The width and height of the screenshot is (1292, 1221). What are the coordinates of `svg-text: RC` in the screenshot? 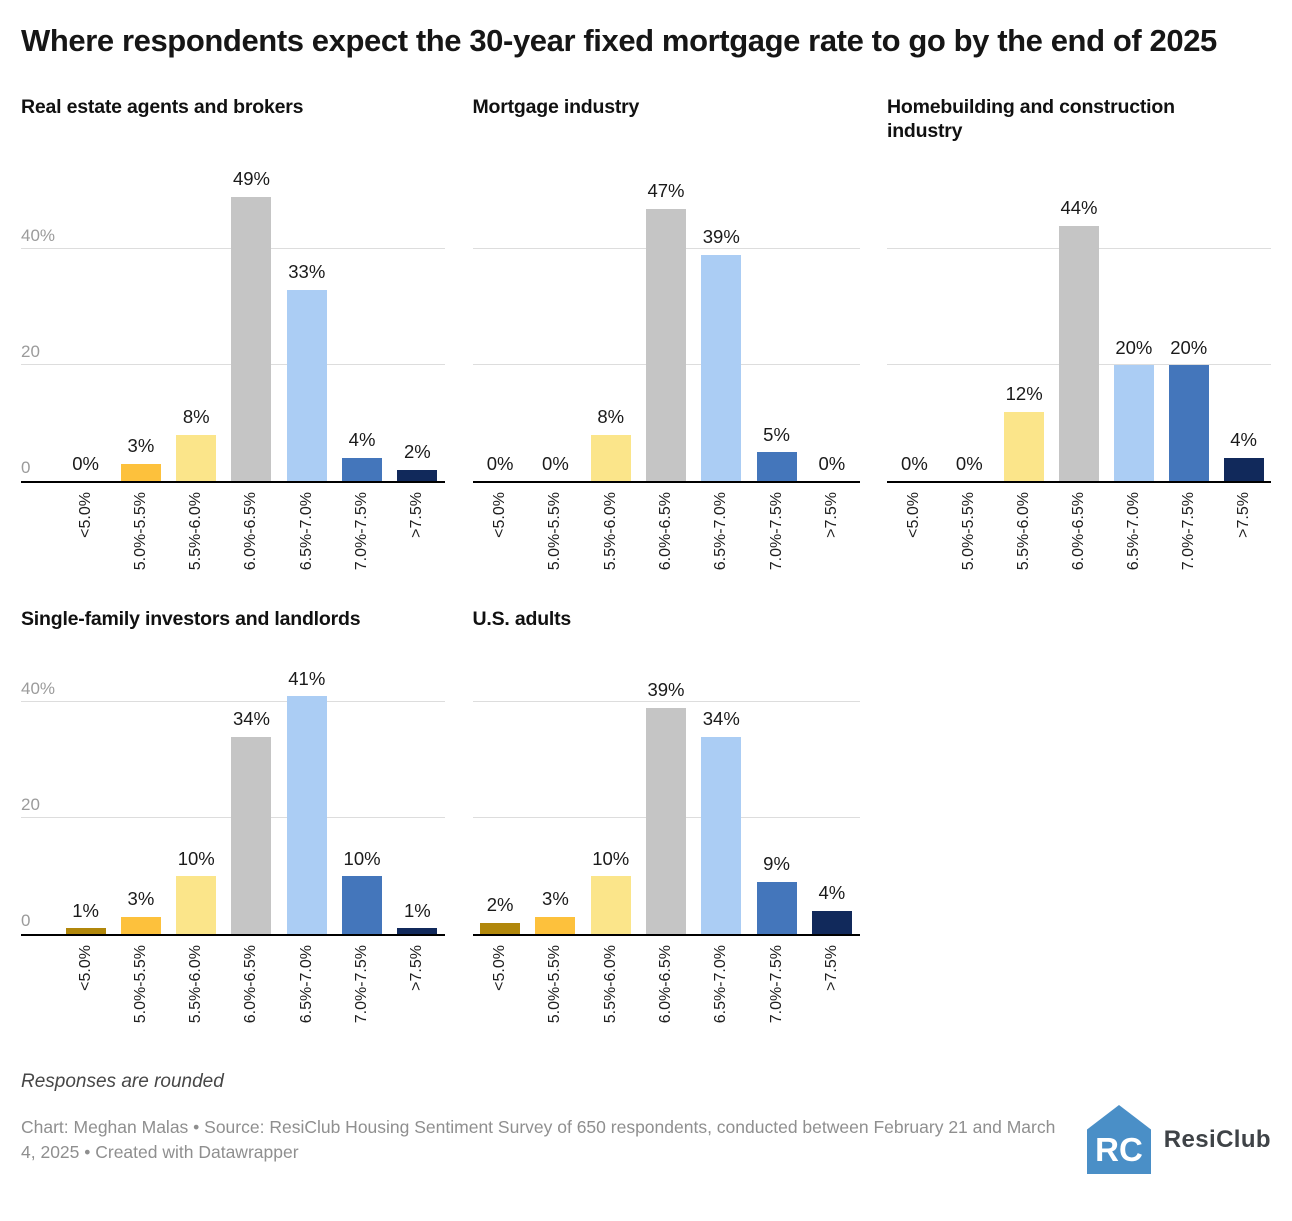 It's located at (1119, 1149).